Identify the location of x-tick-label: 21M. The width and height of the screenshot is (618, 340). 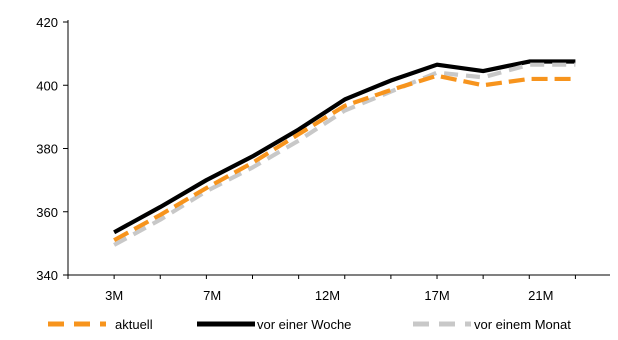
(540, 295).